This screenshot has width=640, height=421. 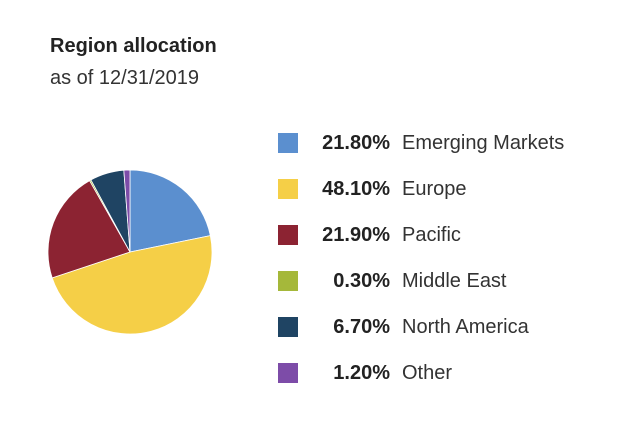 I want to click on legend-swatch-europe, so click(x=288, y=189).